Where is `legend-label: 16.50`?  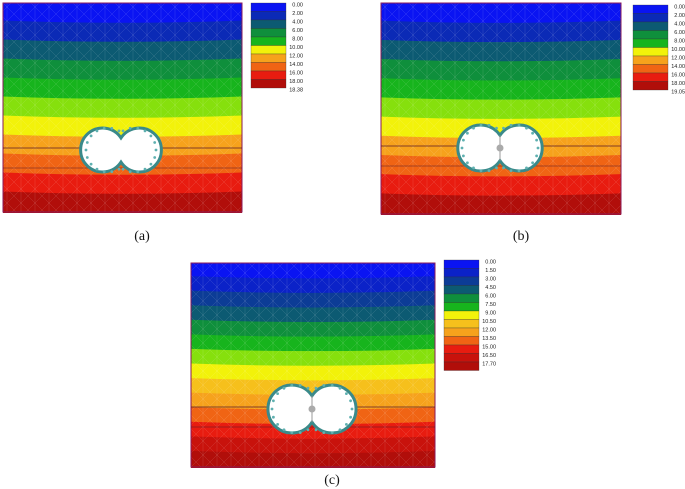 legend-label: 16.50 is located at coordinates (489, 356).